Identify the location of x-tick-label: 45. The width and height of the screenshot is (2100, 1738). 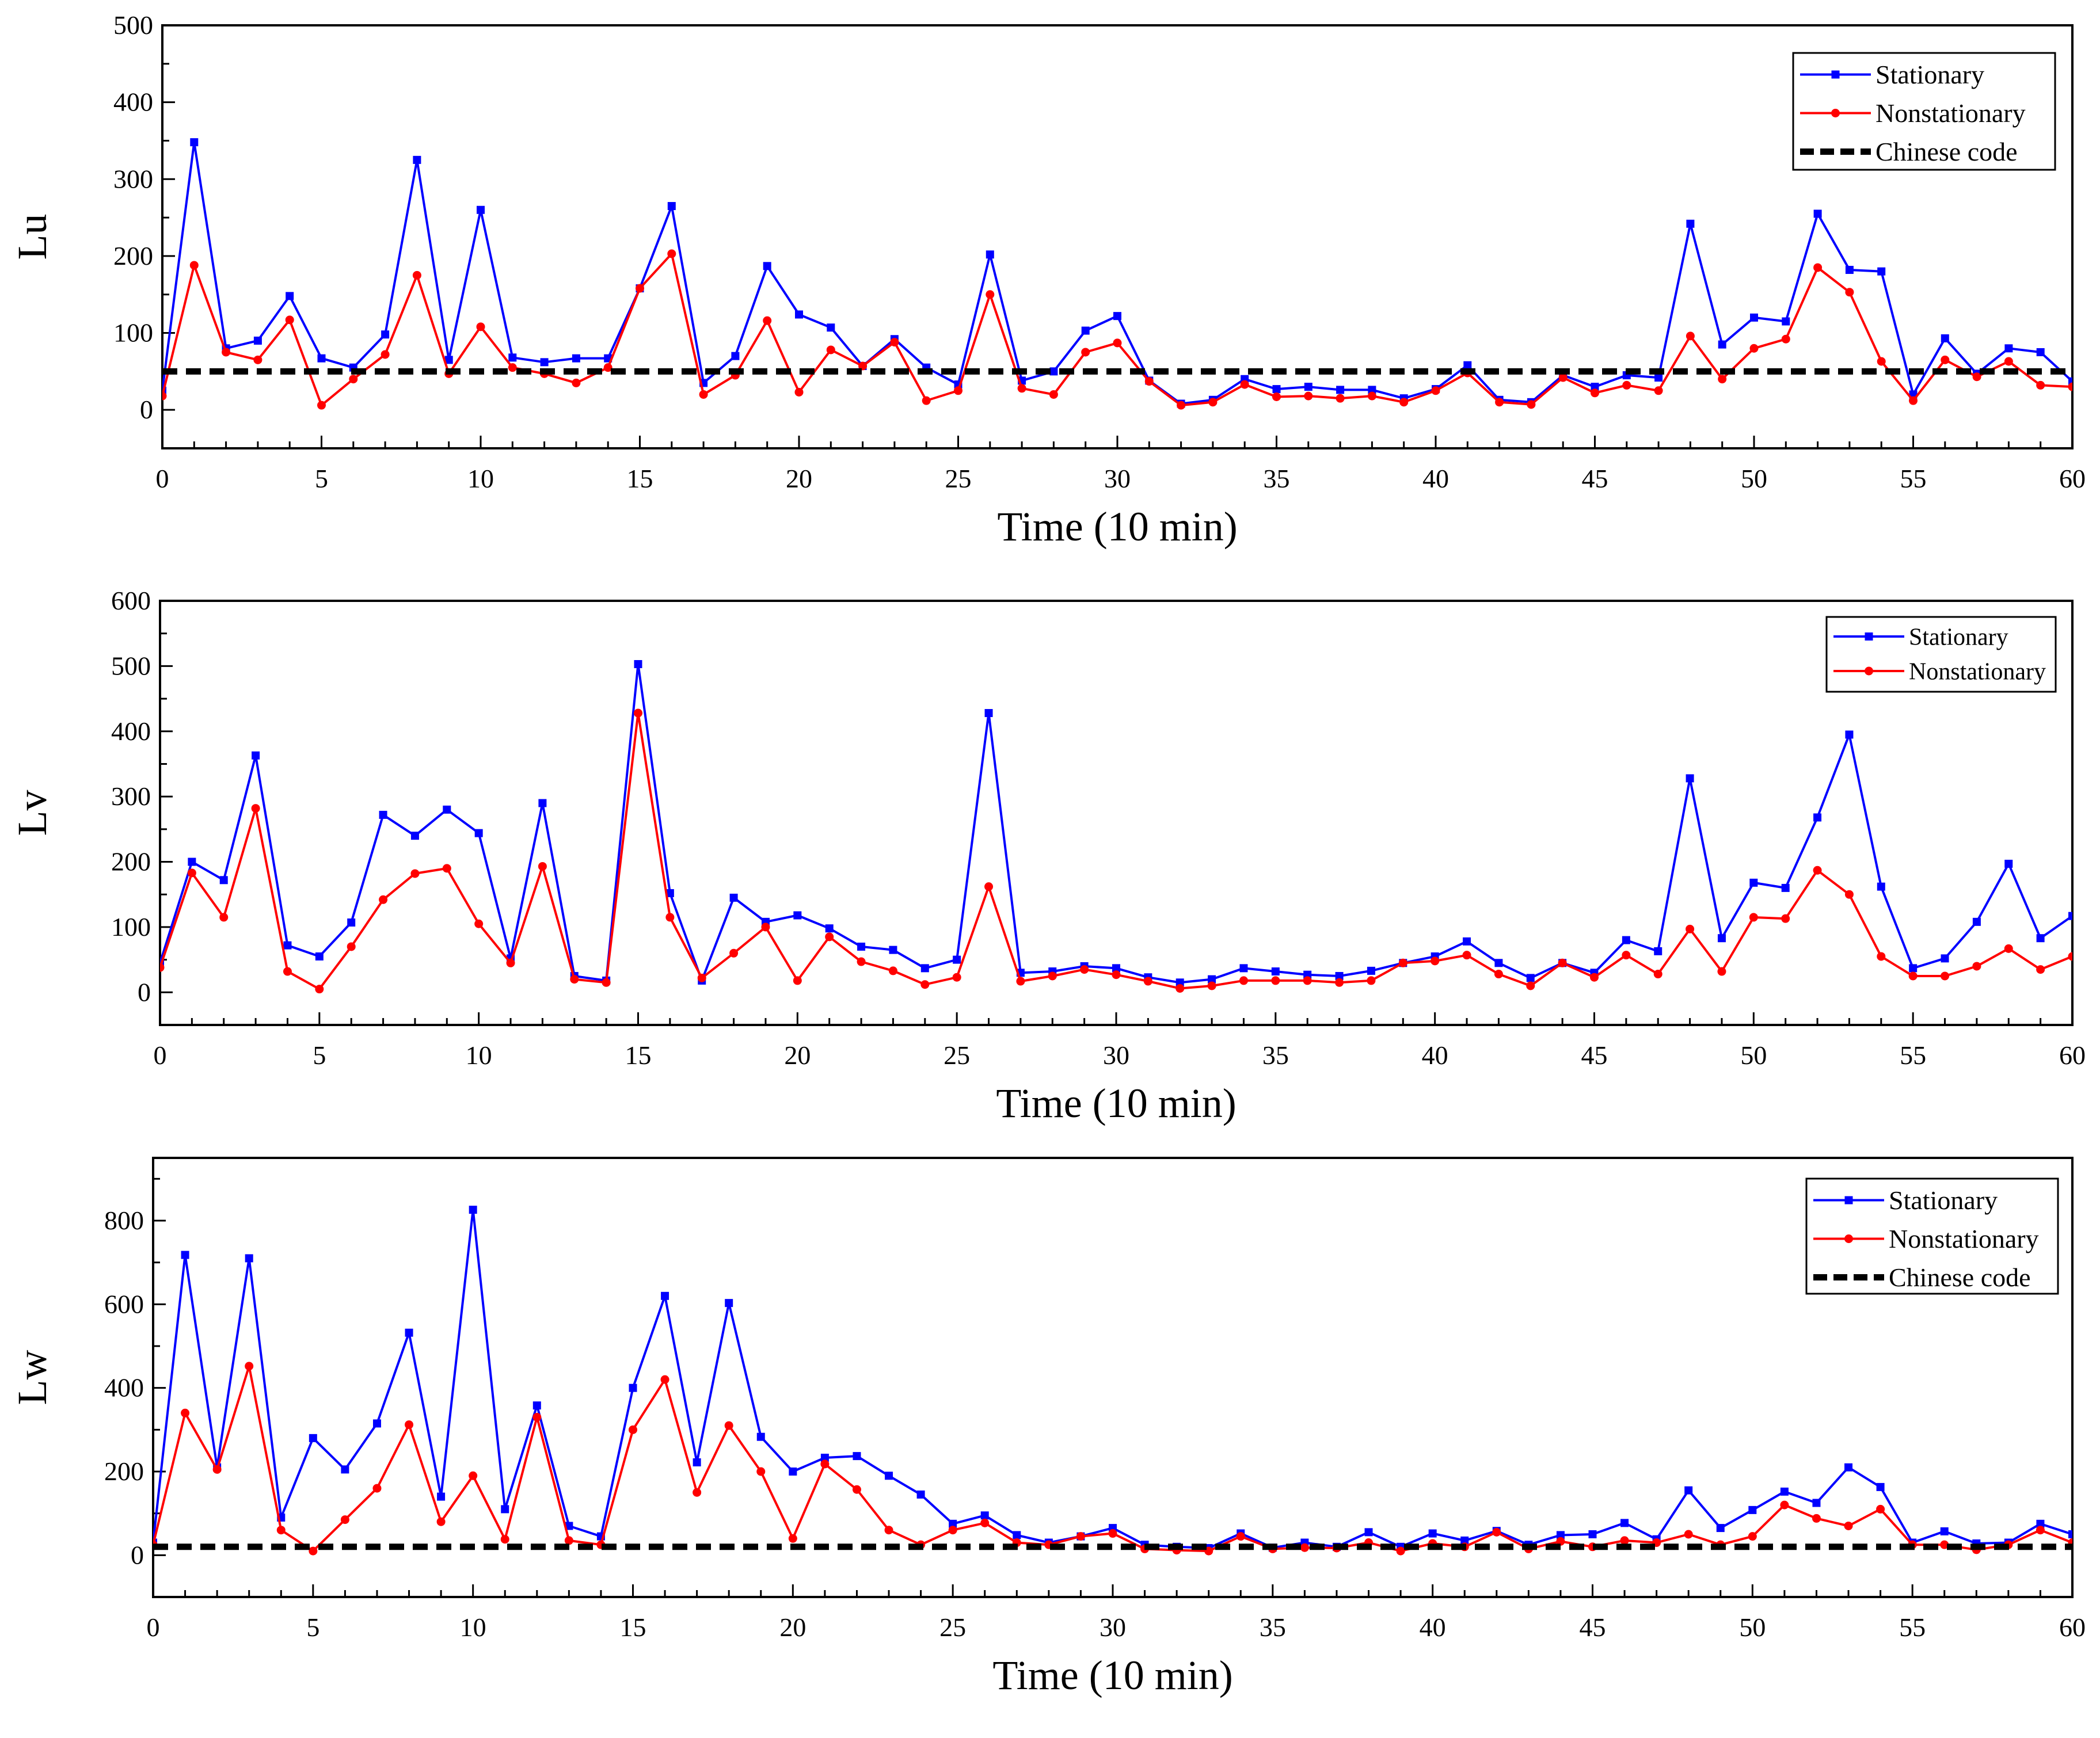
(1595, 478).